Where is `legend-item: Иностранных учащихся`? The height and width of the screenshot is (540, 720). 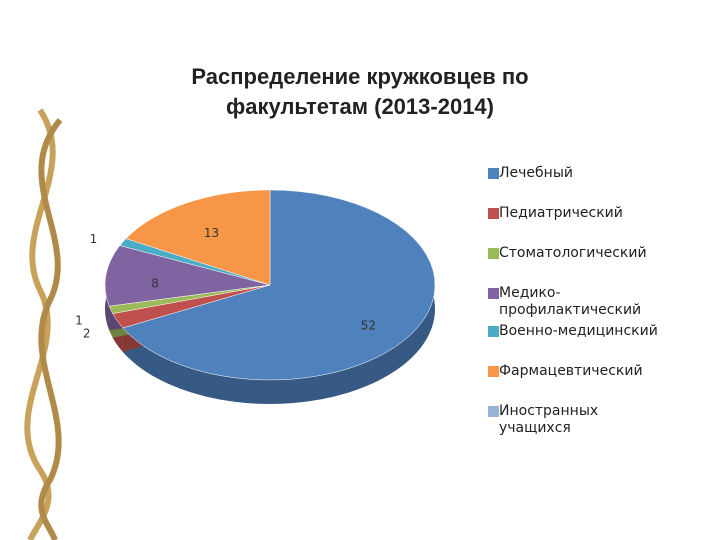 legend-item: Иностранных учащихся is located at coordinates (581, 420).